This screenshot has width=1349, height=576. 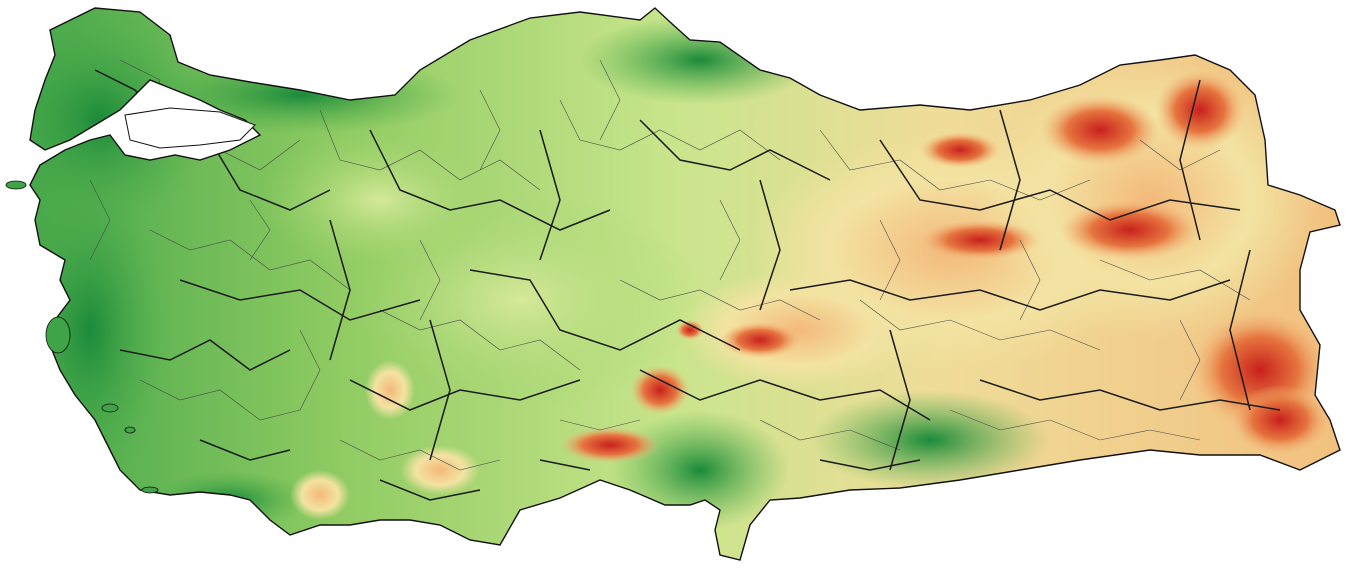 I want to click on aegean-islands, so click(x=82, y=337).